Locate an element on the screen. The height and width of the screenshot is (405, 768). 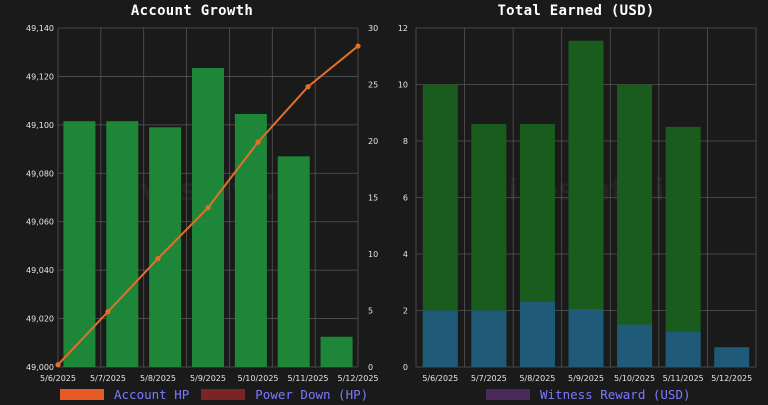
legend-item-account-hp: Account HP is located at coordinates (124, 394).